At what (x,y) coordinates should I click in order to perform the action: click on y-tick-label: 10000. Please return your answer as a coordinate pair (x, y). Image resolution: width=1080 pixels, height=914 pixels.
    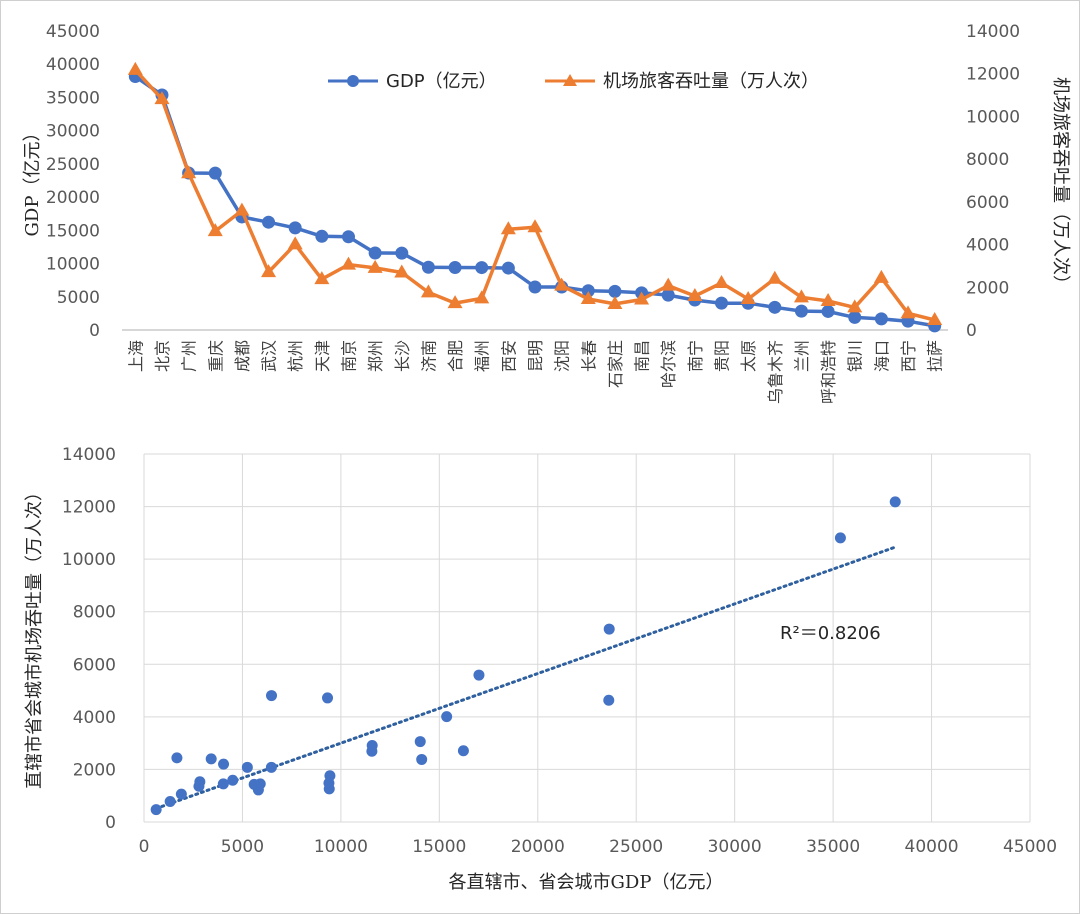
    Looking at the image, I should click on (89, 560).